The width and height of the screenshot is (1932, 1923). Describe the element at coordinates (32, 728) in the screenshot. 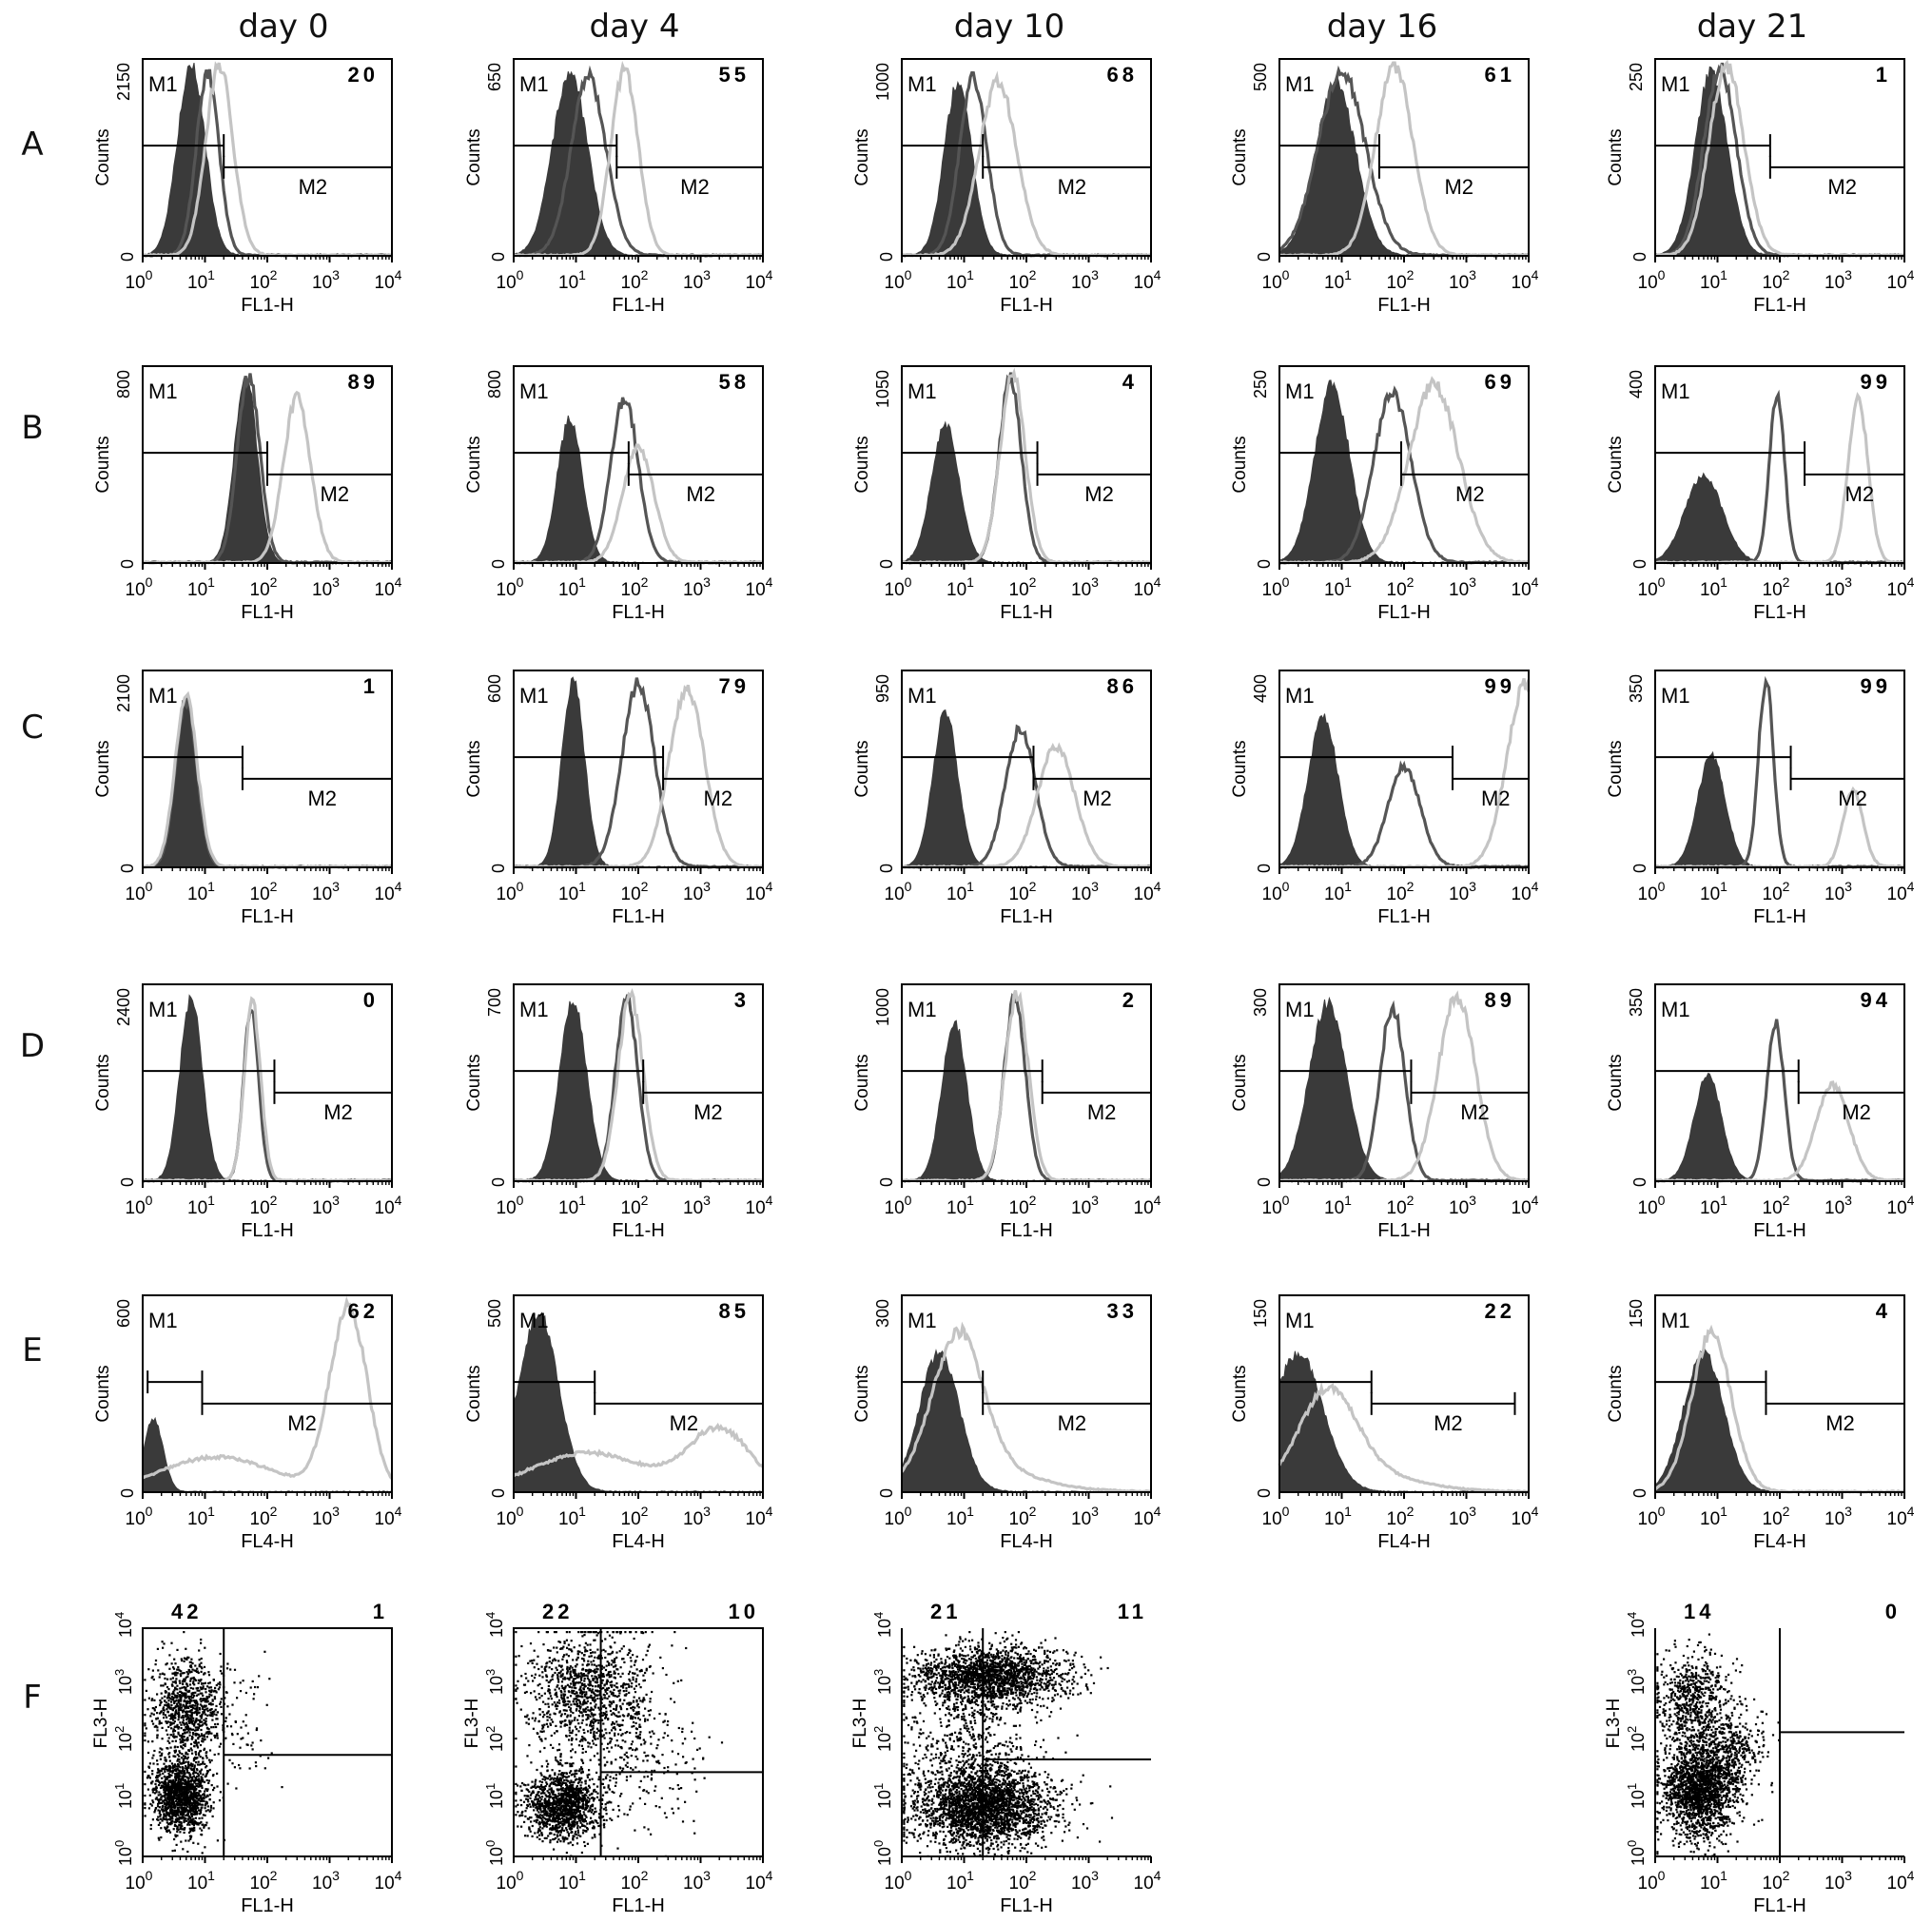

I see `row-label-c: C` at that location.